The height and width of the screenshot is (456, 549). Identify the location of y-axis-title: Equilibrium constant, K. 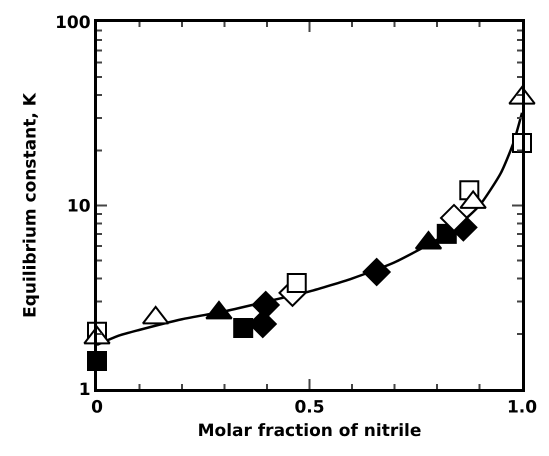
(30, 205).